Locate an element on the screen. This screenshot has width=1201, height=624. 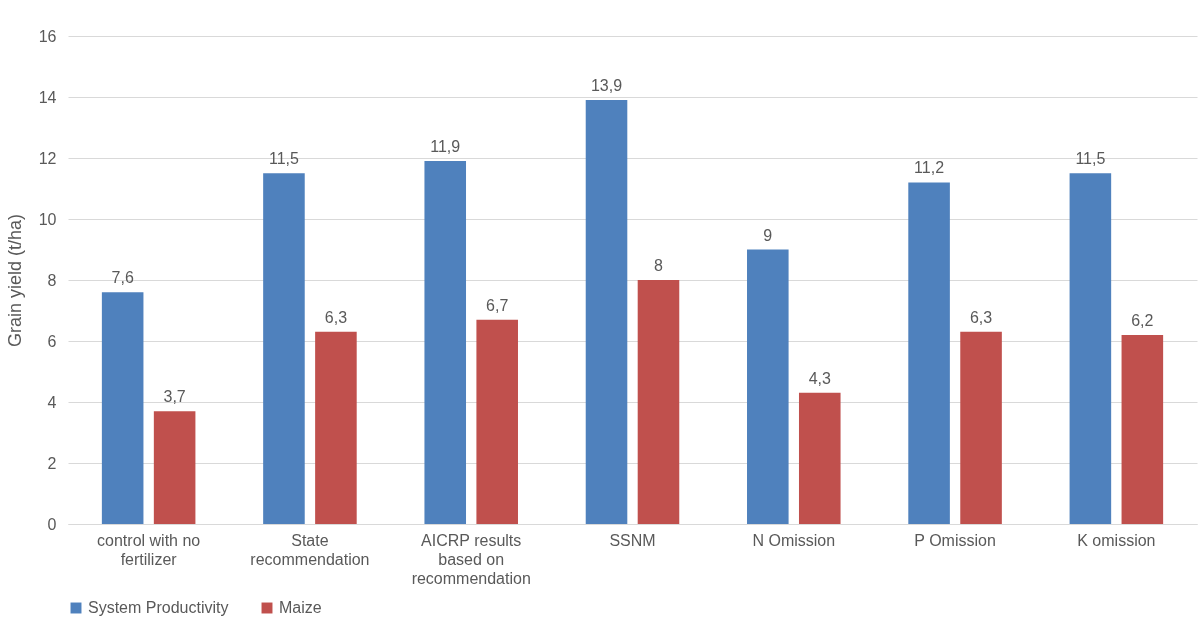
y-tick-label: 4 is located at coordinates (52, 402).